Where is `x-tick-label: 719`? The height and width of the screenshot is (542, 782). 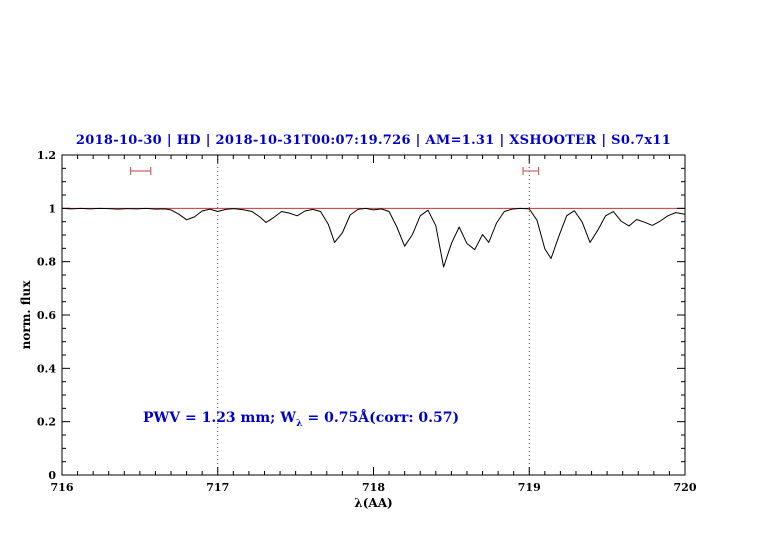
x-tick-label: 719 is located at coordinates (529, 487).